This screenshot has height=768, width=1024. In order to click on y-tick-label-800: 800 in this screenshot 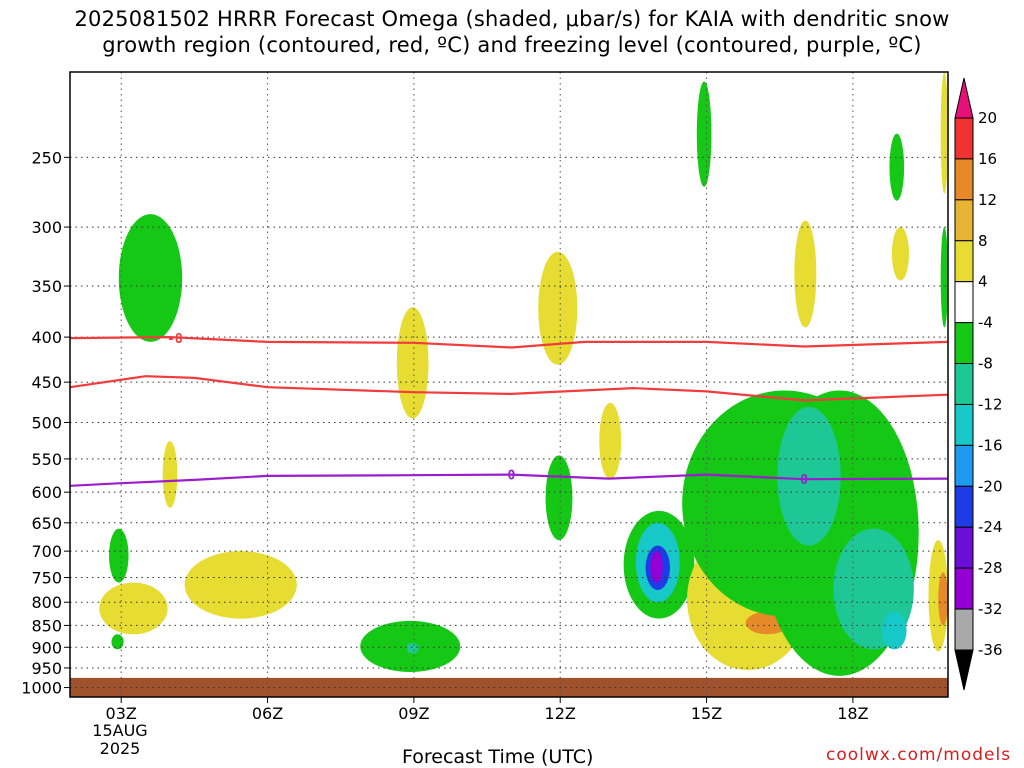, I will do `click(46, 602)`.